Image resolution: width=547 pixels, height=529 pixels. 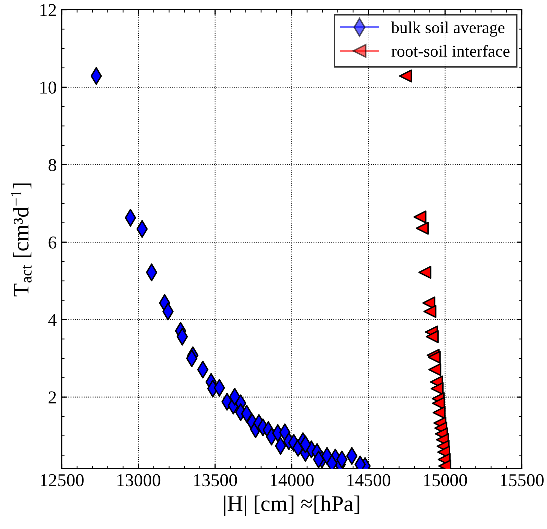 What do you see at coordinates (52, 242) in the screenshot?
I see `y-tick-label: 6` at bounding box center [52, 242].